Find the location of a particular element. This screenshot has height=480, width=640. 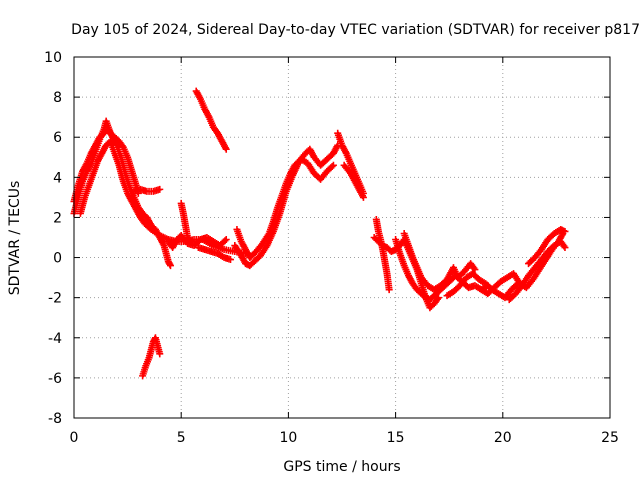

x-tick-label: 10 is located at coordinates (288, 438).